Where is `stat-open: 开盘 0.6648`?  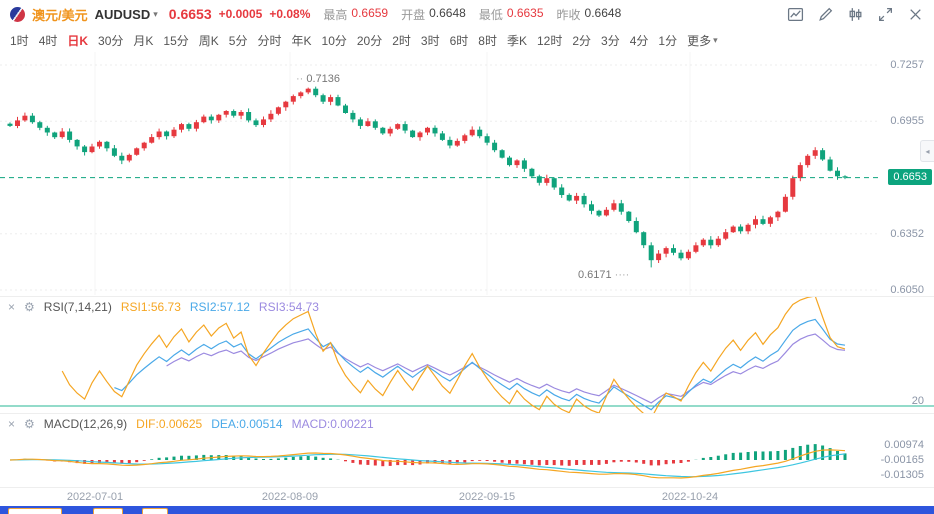 stat-open: 开盘 0.6648 is located at coordinates (433, 14).